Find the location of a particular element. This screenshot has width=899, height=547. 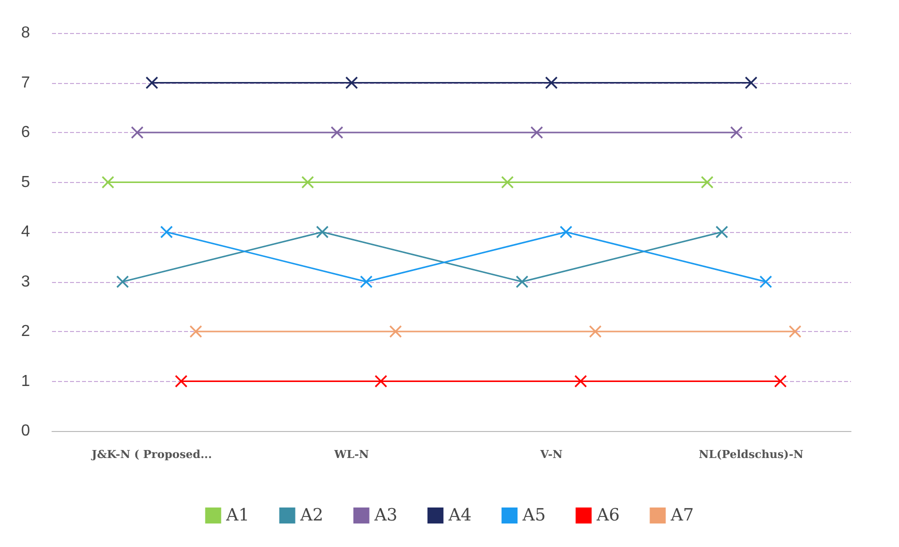

legend-label: A3 is located at coordinates (385, 516).